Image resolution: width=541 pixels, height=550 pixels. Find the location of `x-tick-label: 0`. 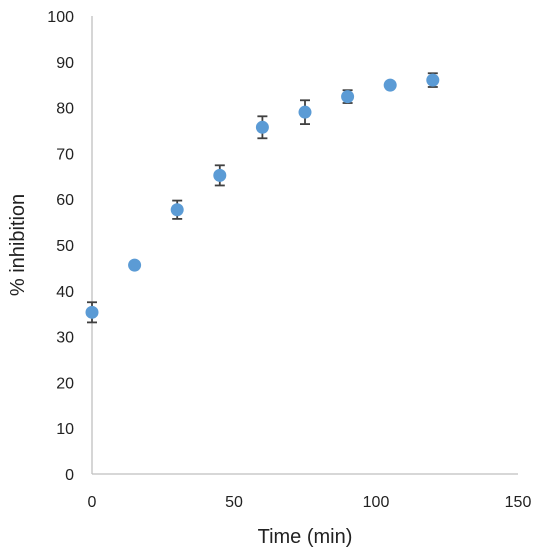

x-tick-label: 0 is located at coordinates (92, 502).